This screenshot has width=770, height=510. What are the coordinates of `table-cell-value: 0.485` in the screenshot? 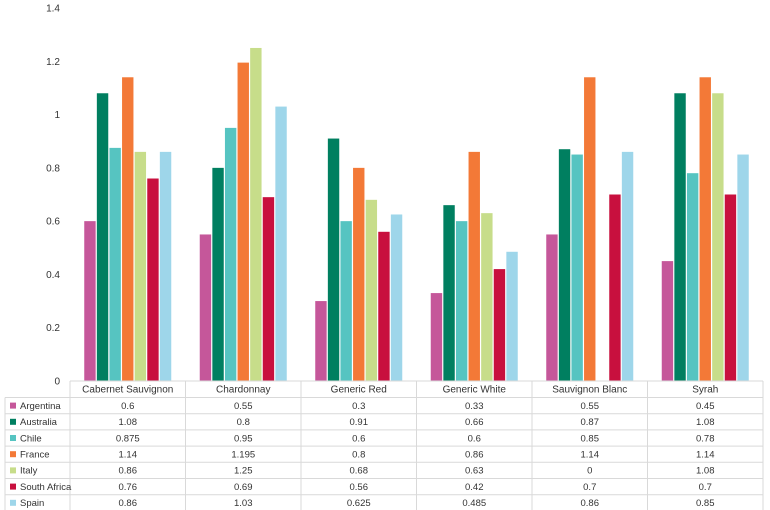 It's located at (474, 503).